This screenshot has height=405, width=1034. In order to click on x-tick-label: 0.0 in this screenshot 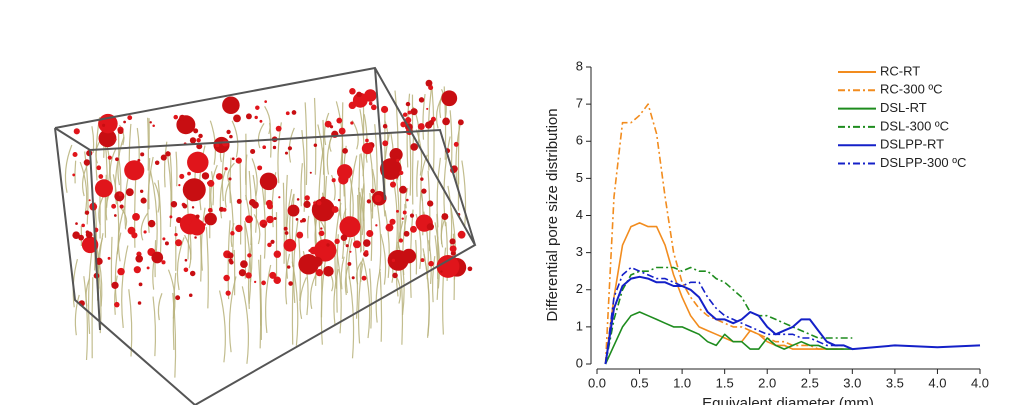, I will do `click(597, 382)`.